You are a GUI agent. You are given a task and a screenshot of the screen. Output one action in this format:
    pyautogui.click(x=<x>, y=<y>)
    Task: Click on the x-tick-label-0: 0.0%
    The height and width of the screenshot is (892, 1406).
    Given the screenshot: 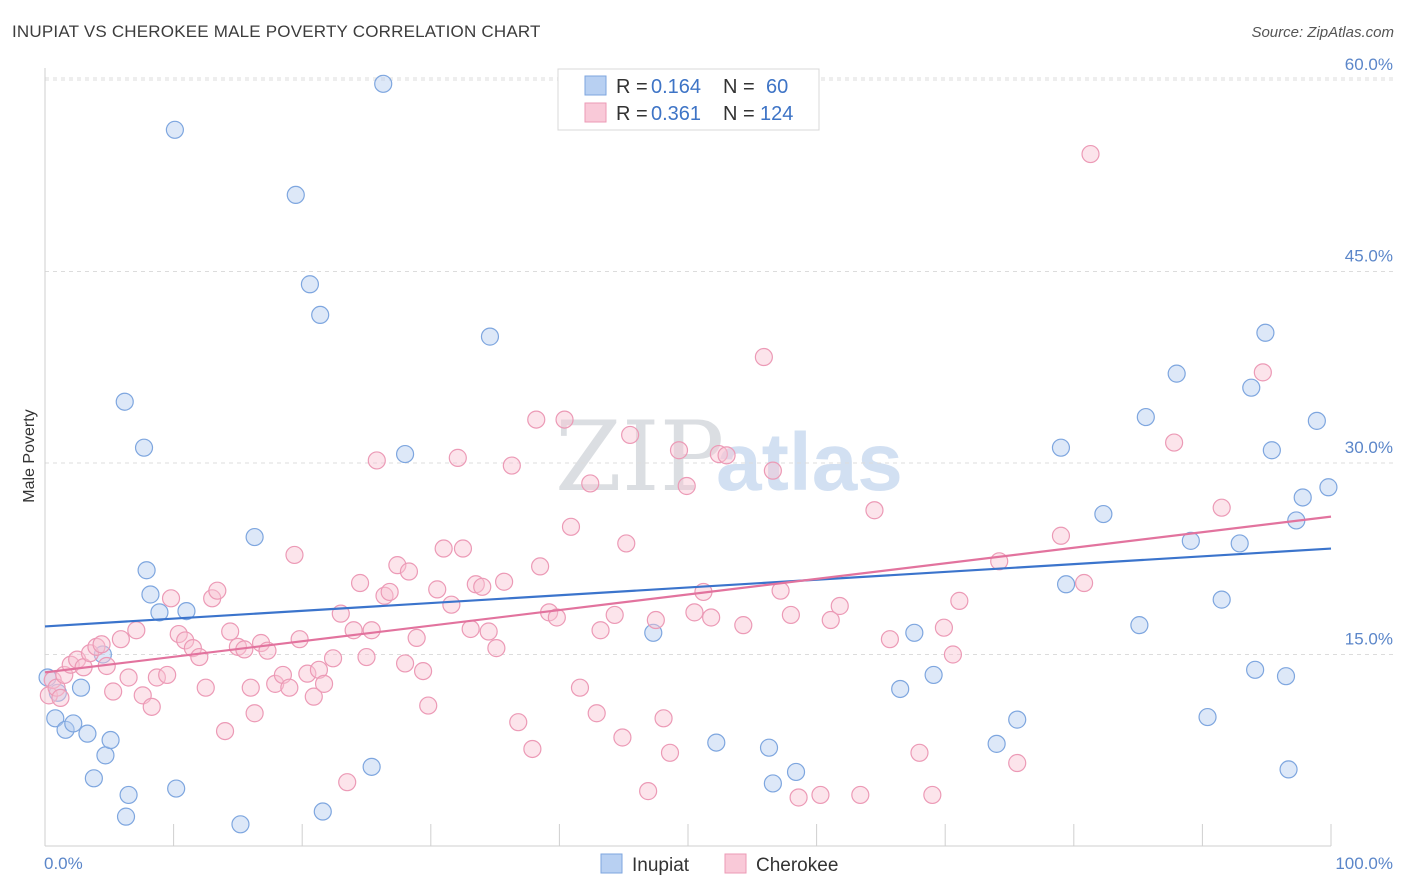 What is the action you would take?
    pyautogui.click(x=63, y=863)
    